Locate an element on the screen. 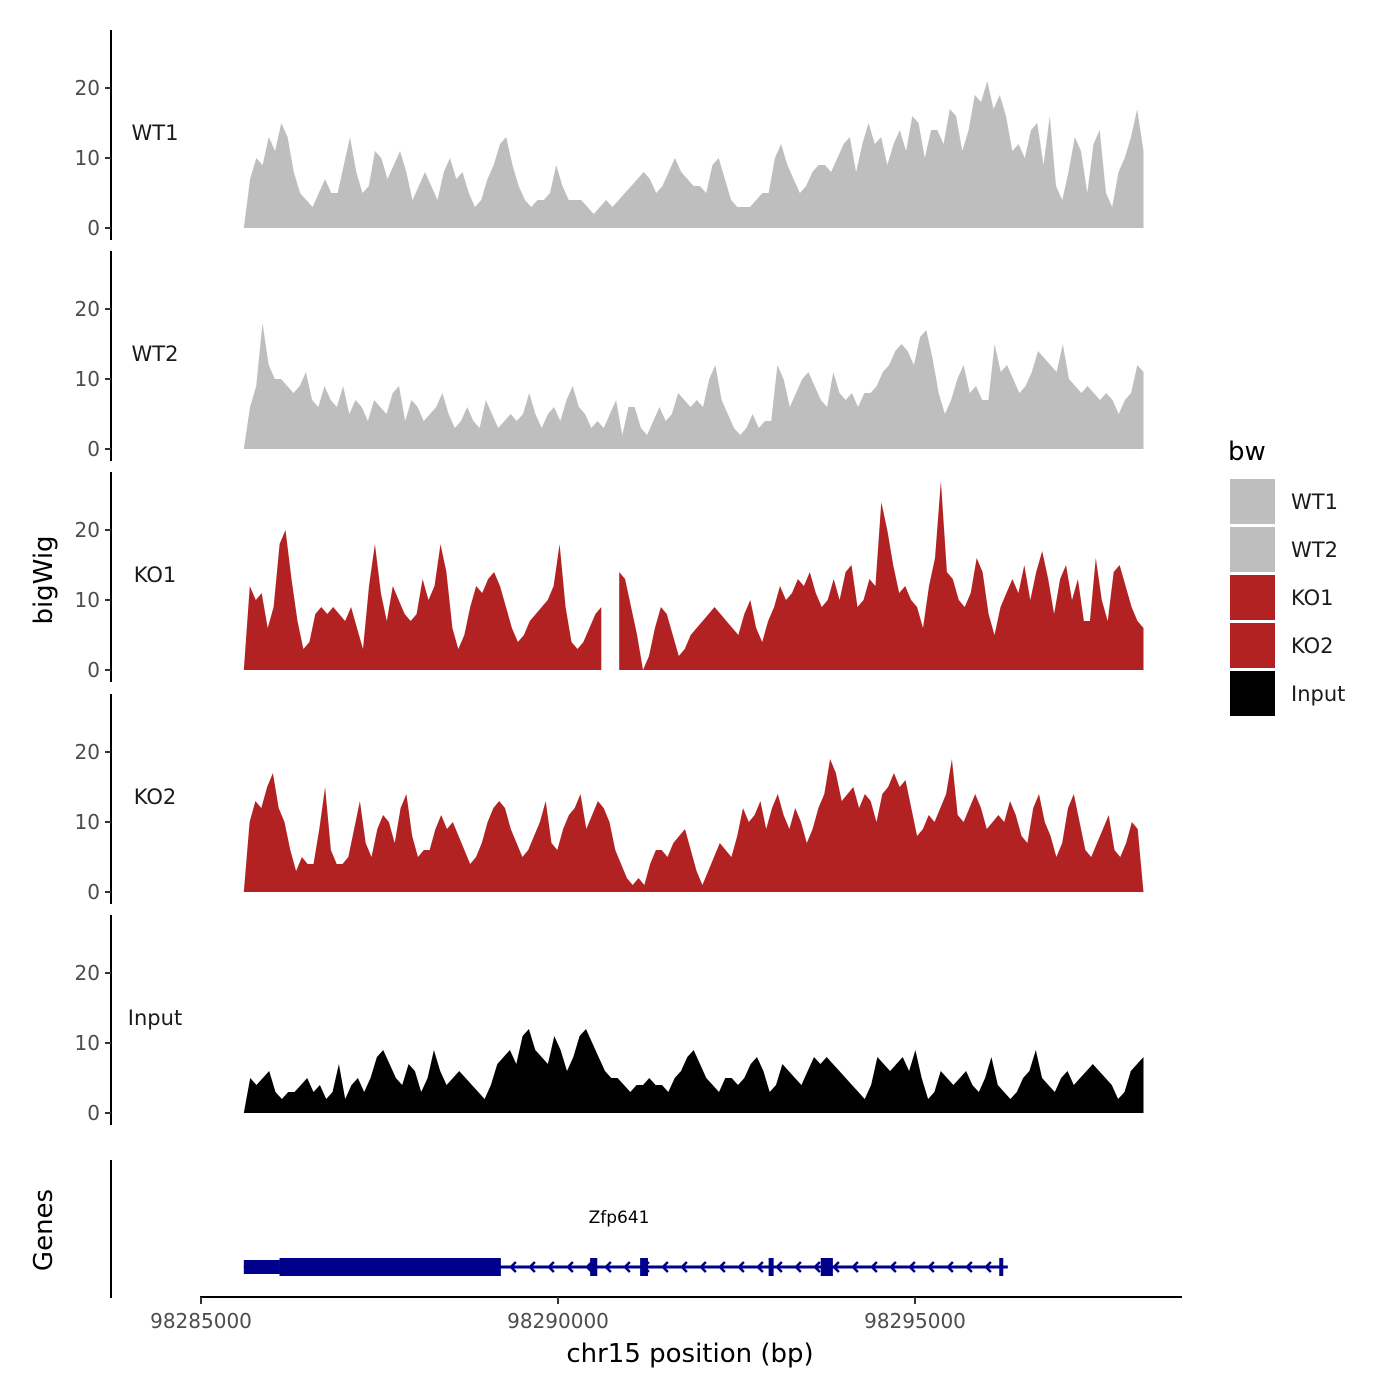 This screenshot has height=1400, width=1400. track-label: KO2 is located at coordinates (155, 797).